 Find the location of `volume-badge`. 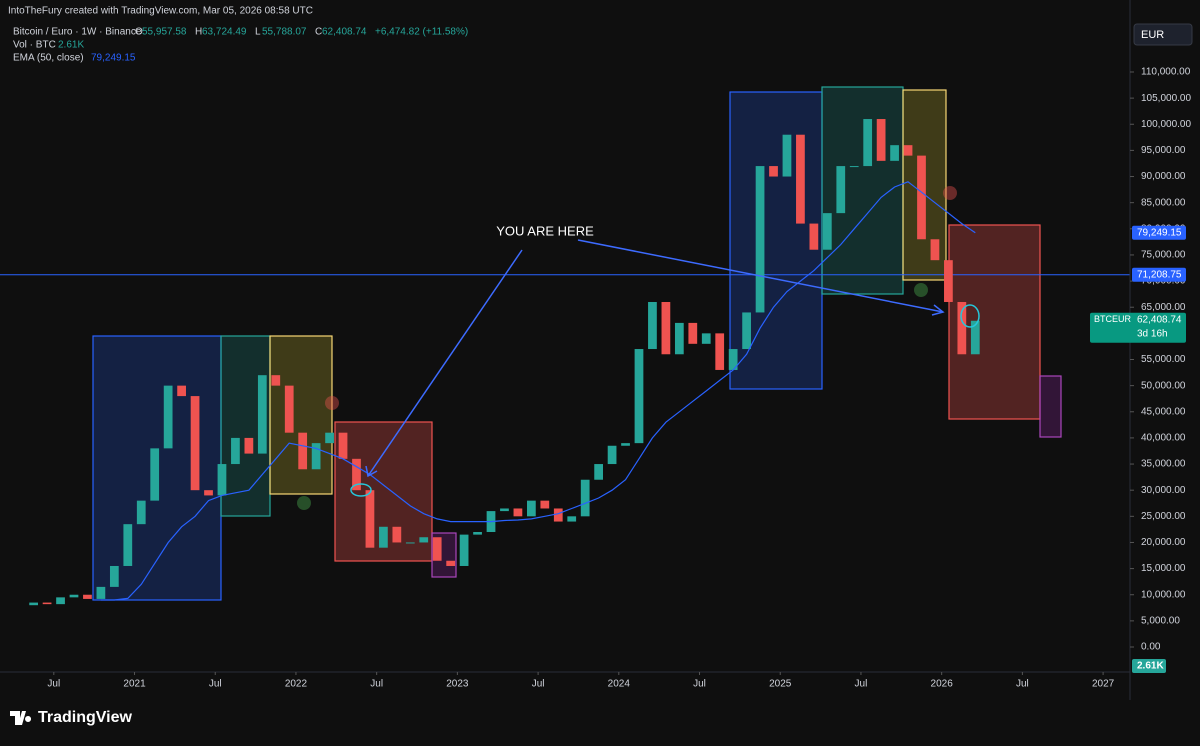

volume-badge is located at coordinates (1149, 666).